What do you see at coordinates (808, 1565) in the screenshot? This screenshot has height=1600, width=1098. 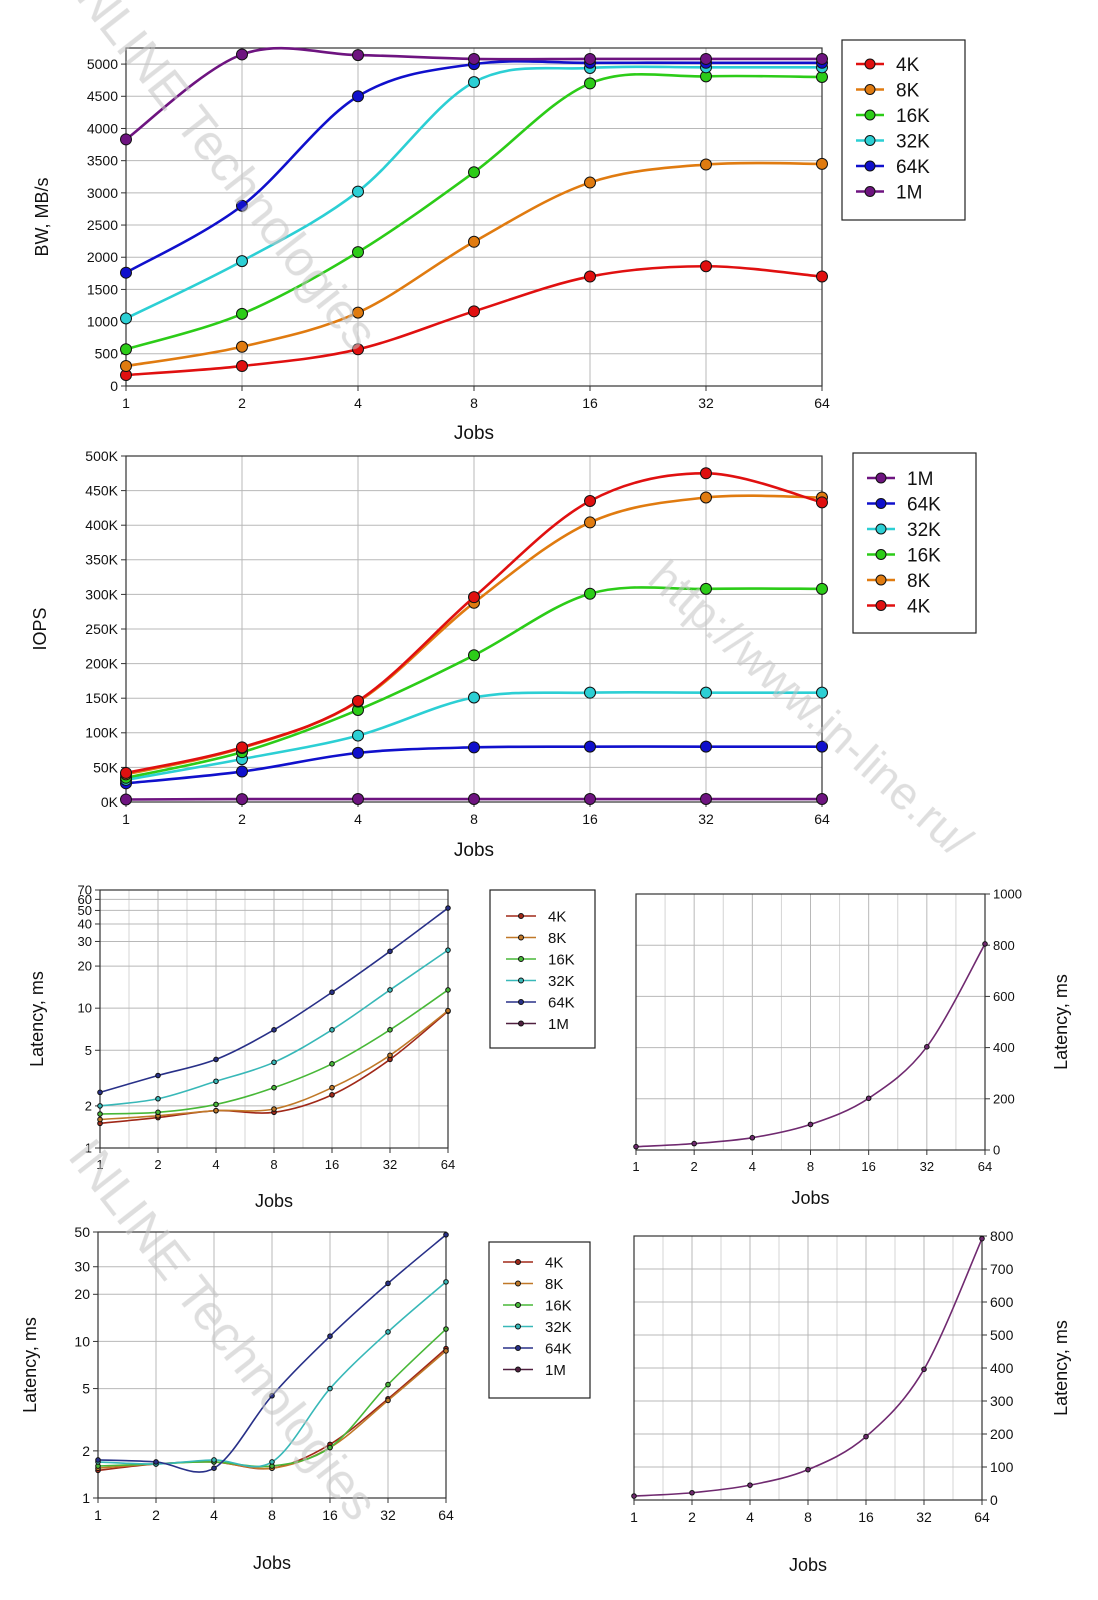 I see `x-axis-label: Jobs` at bounding box center [808, 1565].